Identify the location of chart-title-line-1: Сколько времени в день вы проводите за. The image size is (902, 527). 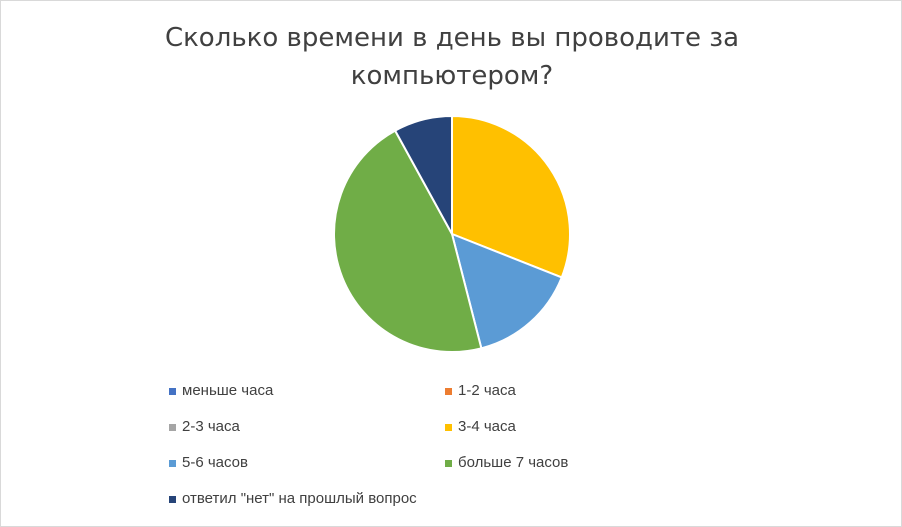
(452, 38).